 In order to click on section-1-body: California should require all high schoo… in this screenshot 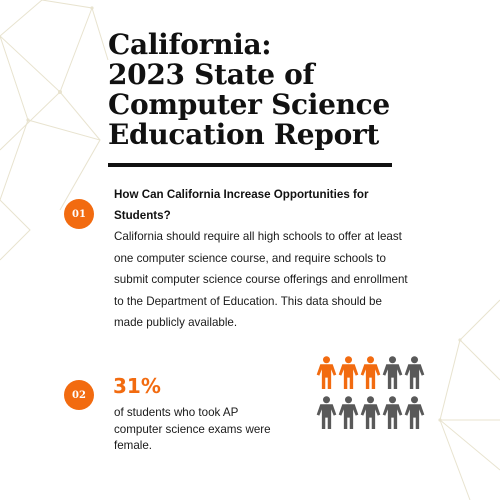, I will do `click(261, 279)`.